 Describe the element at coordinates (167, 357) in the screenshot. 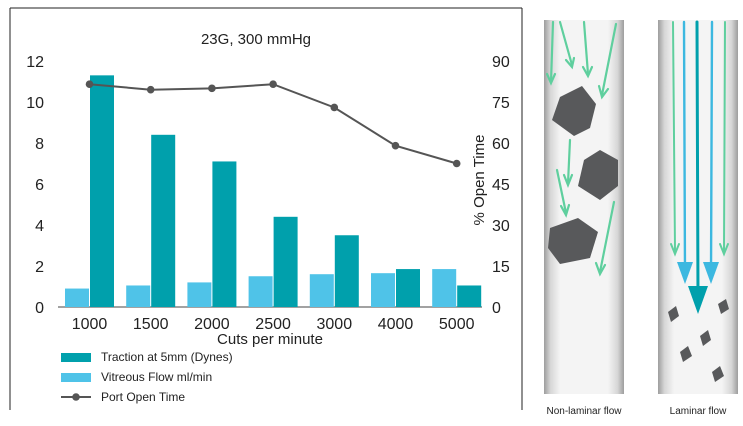

I see `legend-label: Traction at 5mm (Dynes)` at that location.